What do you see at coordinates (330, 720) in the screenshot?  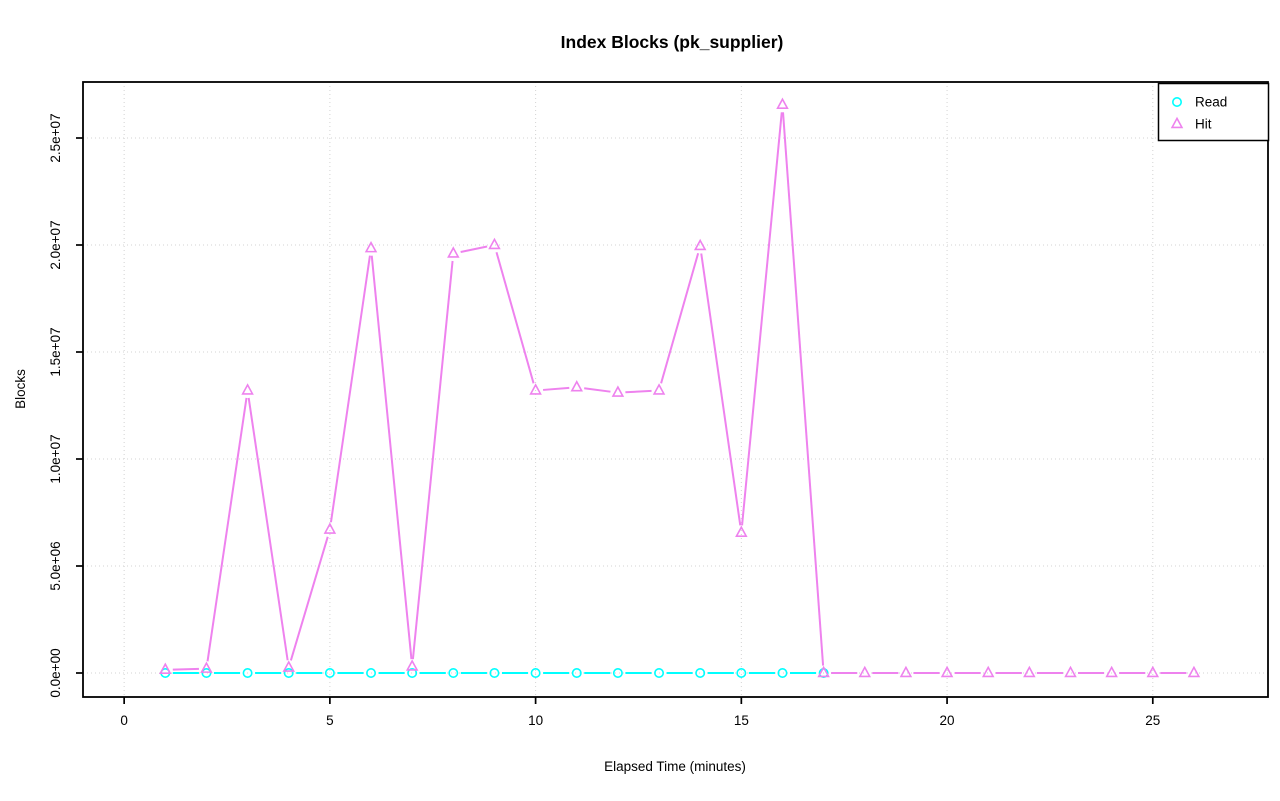 I see `x-tick-label: 5` at bounding box center [330, 720].